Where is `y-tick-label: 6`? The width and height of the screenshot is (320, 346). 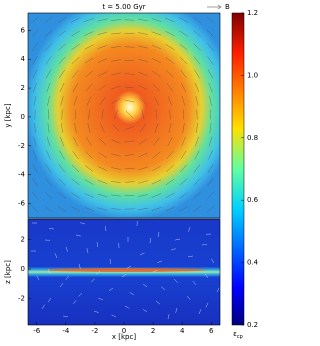 y-tick-label: 6 is located at coordinates (23, 30).